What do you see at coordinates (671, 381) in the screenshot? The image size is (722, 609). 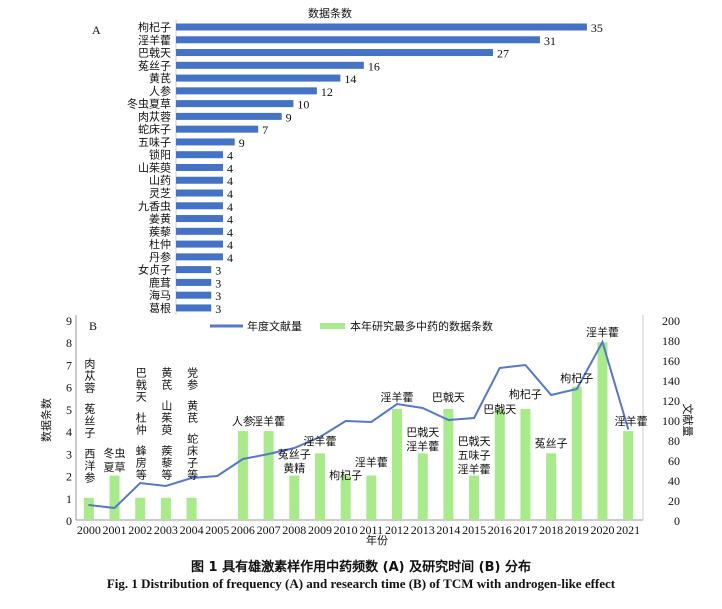 I see `right-tick-label: 140` at bounding box center [671, 381].